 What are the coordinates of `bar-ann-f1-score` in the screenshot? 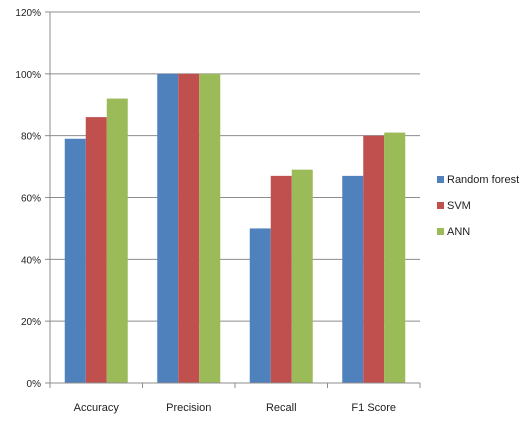 It's located at (395, 257).